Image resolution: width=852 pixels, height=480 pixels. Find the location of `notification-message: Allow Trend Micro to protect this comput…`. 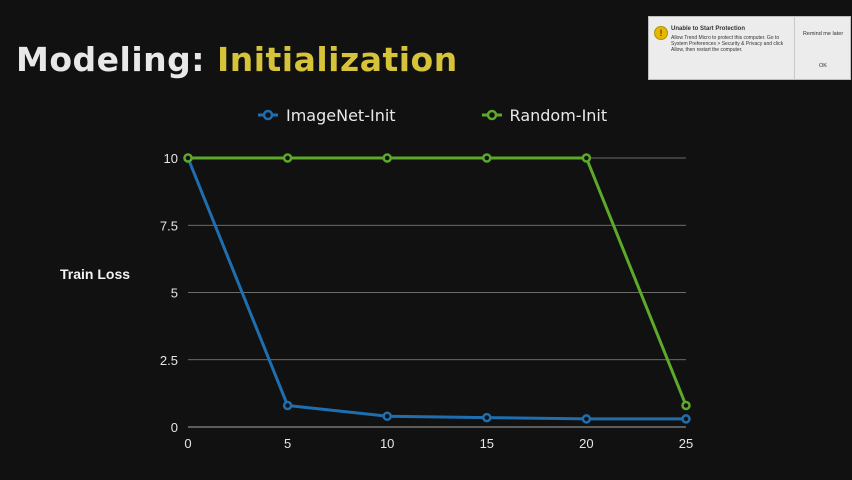

notification-message: Allow Trend Micro to protect this comput… is located at coordinates (727, 44).